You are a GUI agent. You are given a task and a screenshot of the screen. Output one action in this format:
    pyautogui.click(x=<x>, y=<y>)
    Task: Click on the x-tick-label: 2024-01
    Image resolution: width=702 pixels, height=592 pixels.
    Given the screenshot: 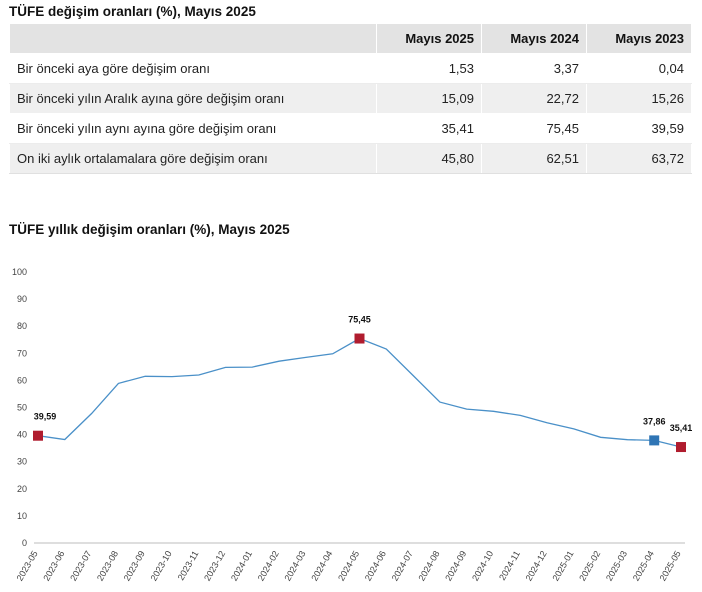 What is the action you would take?
    pyautogui.click(x=241, y=566)
    